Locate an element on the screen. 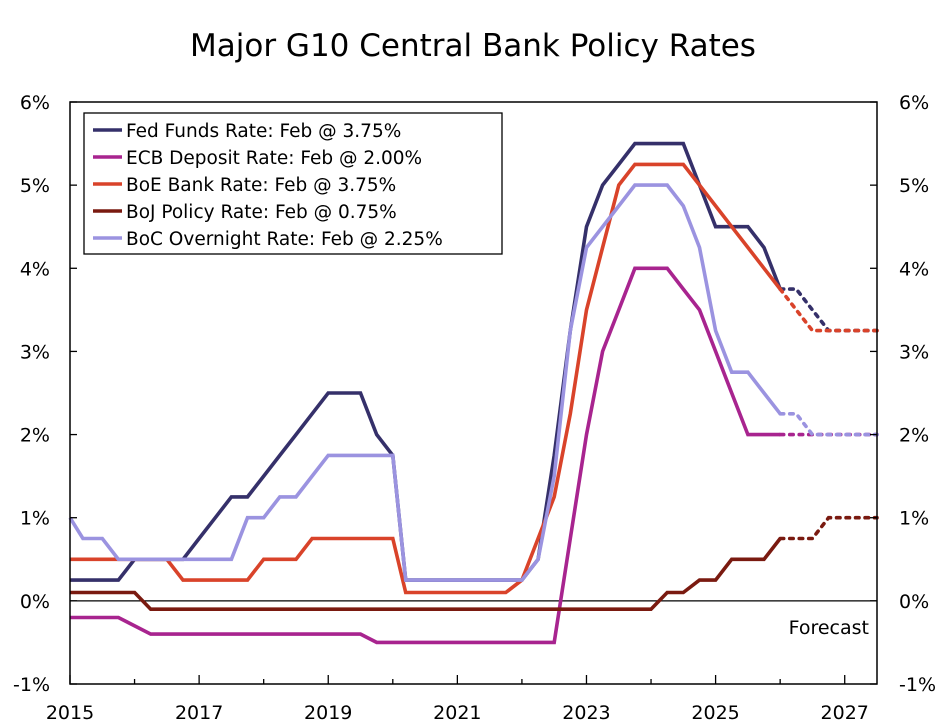  y-tick-label-left: 0% is located at coordinates (35, 602).